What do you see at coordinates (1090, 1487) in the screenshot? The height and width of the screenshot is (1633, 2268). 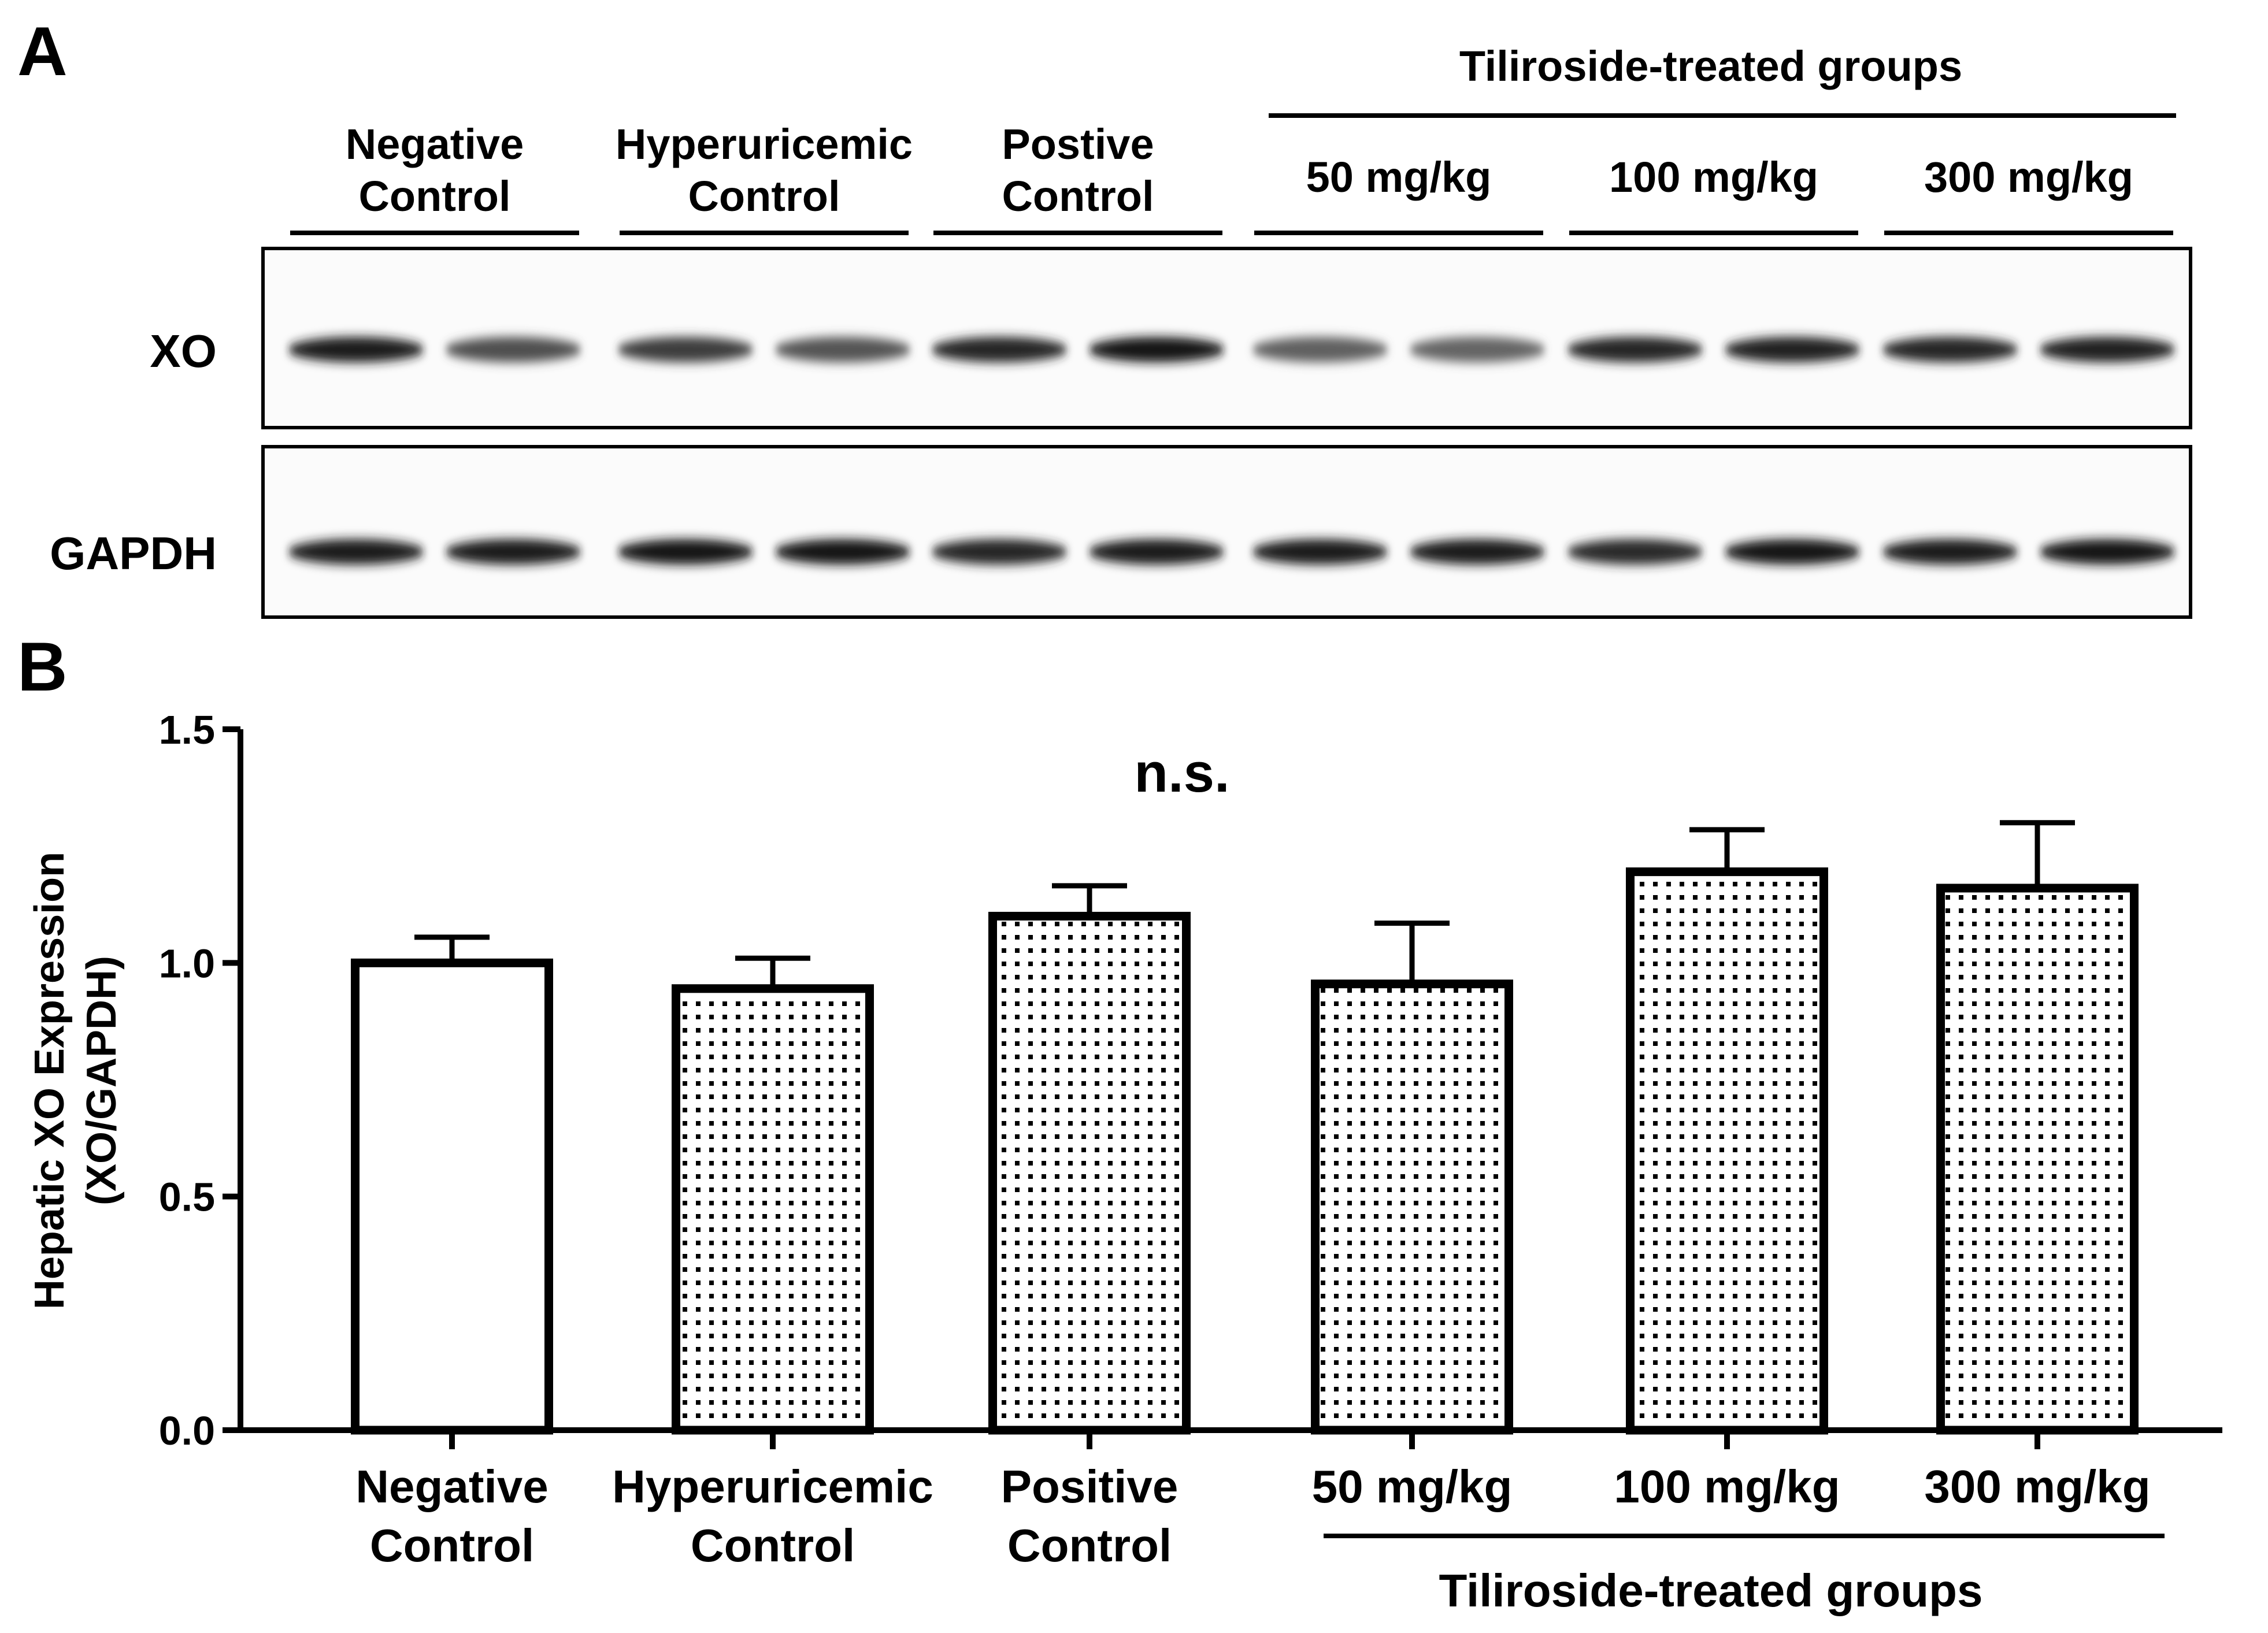 I see `x-category-label: Positive` at bounding box center [1090, 1487].